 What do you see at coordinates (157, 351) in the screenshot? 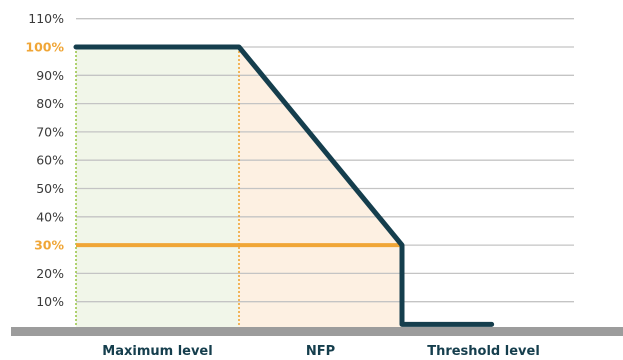
I see `x-category-label: Maximum level` at bounding box center [157, 351].